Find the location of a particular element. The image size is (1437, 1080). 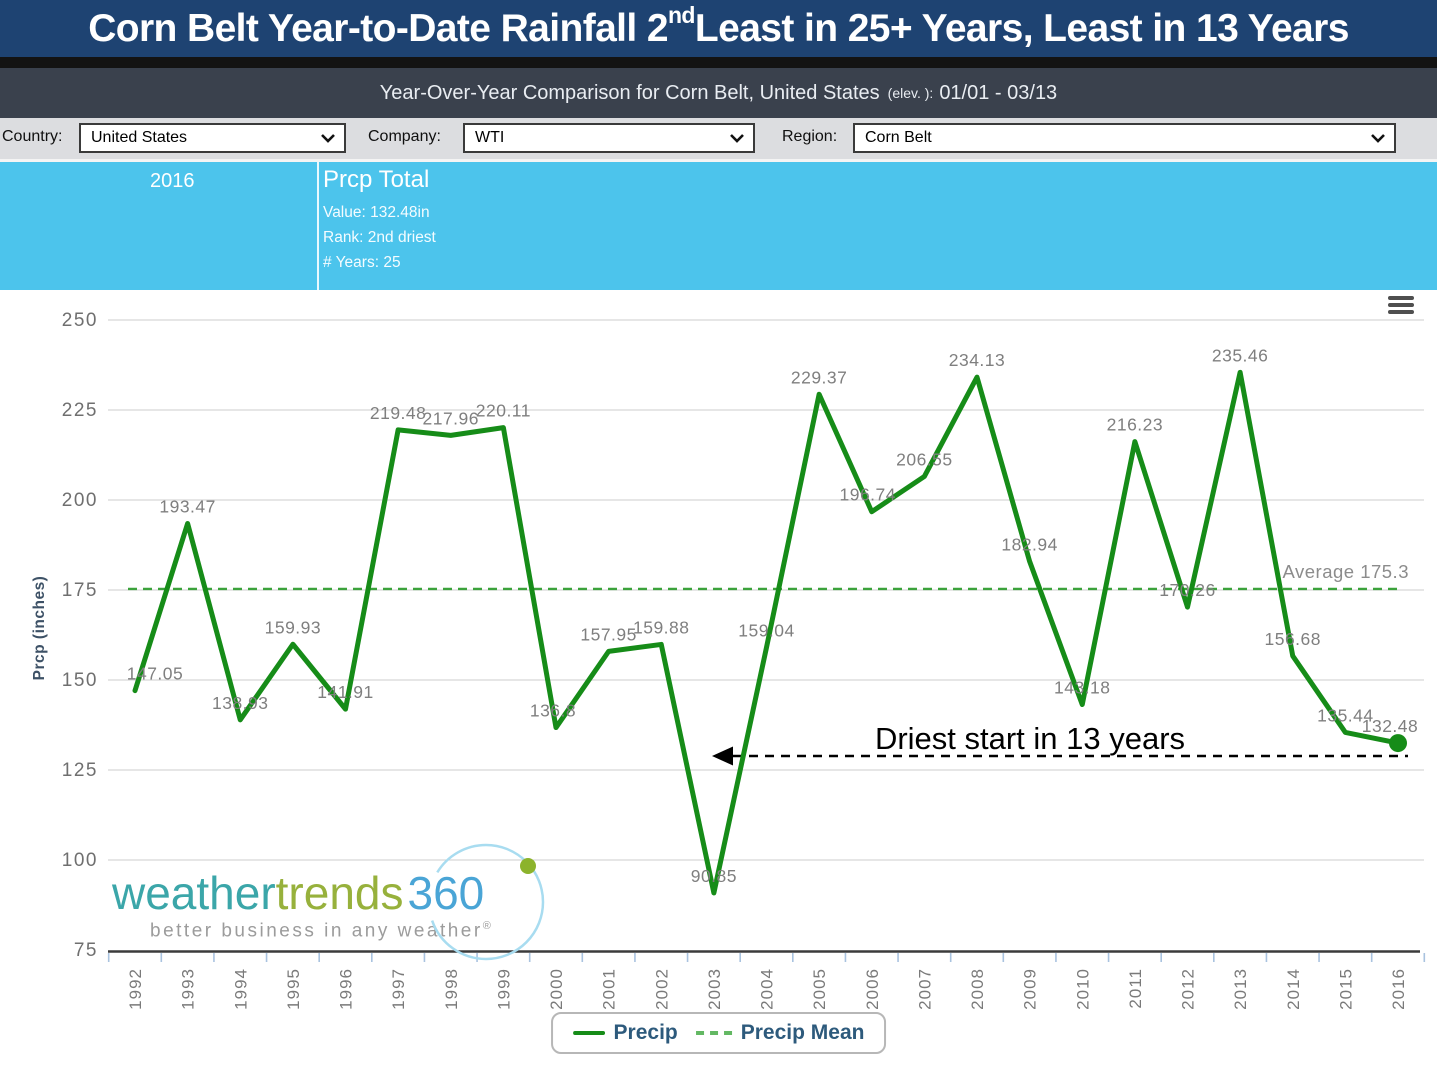

country-label: Country: is located at coordinates (32, 136).